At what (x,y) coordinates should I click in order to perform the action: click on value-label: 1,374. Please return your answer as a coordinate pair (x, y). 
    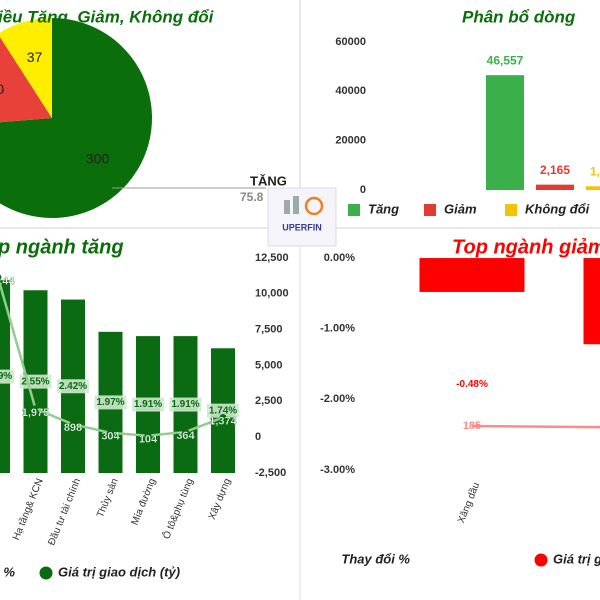
    Looking at the image, I should click on (223, 421).